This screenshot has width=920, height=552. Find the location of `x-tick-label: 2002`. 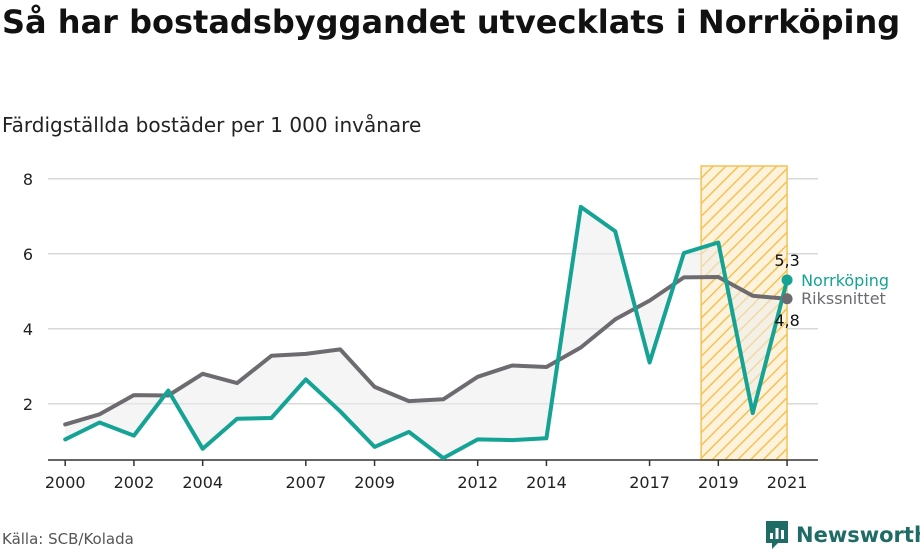

x-tick-label: 2002 is located at coordinates (134, 482).